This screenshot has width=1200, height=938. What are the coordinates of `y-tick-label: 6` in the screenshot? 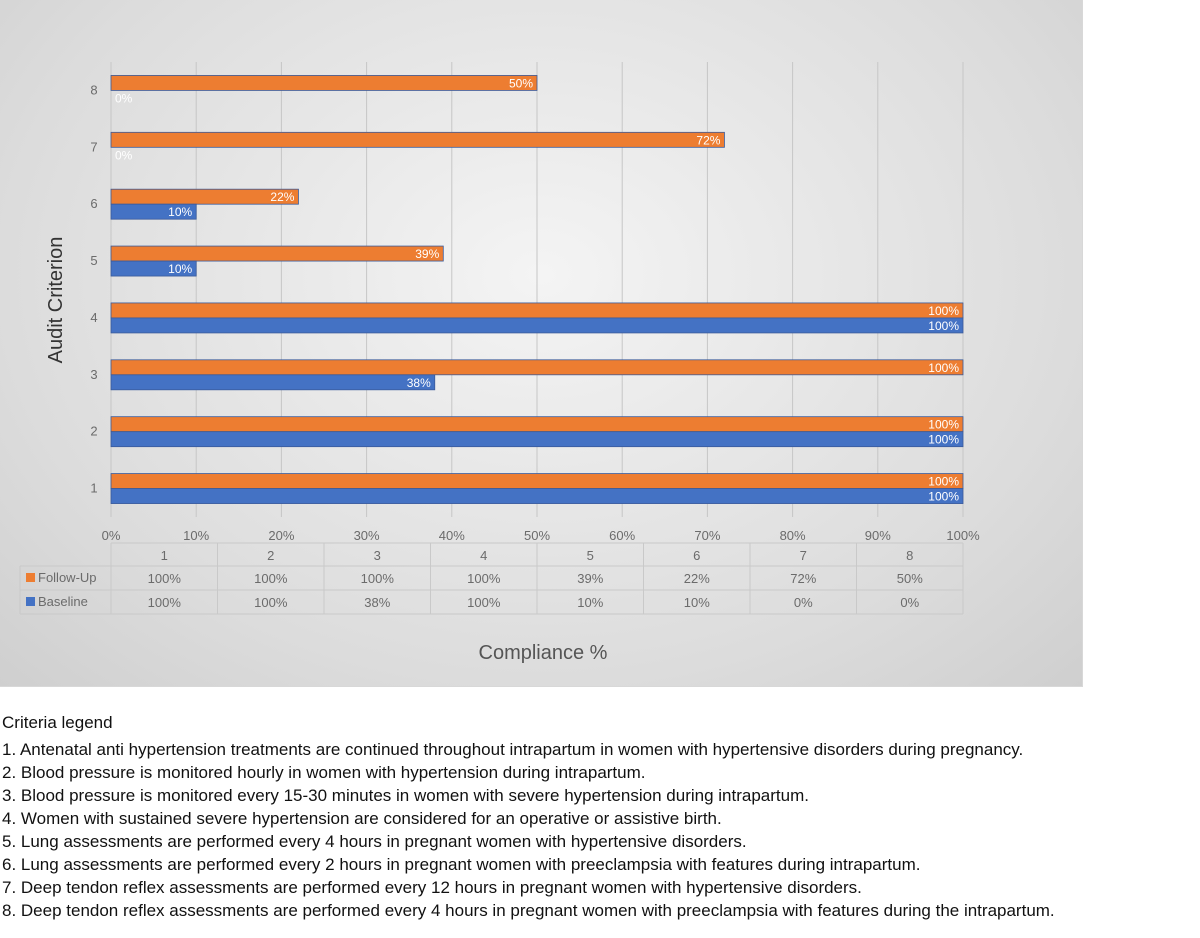 It's located at (93, 203).